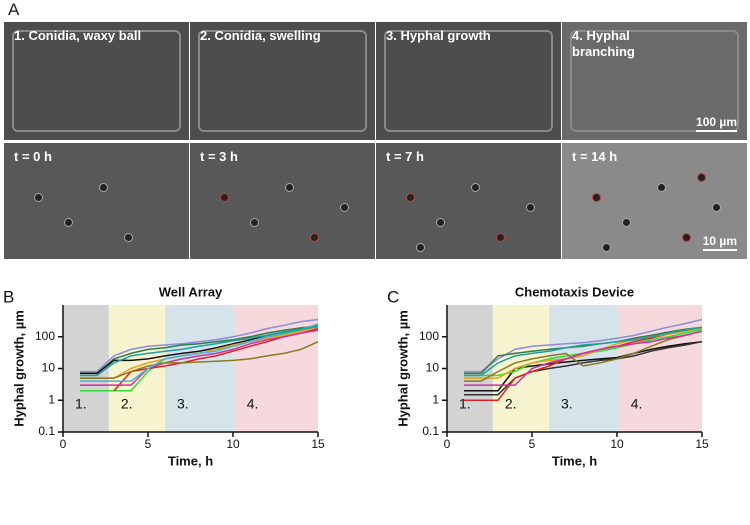 This screenshot has height=525, width=750. I want to click on scale-bar: 10 µm, so click(719, 242).